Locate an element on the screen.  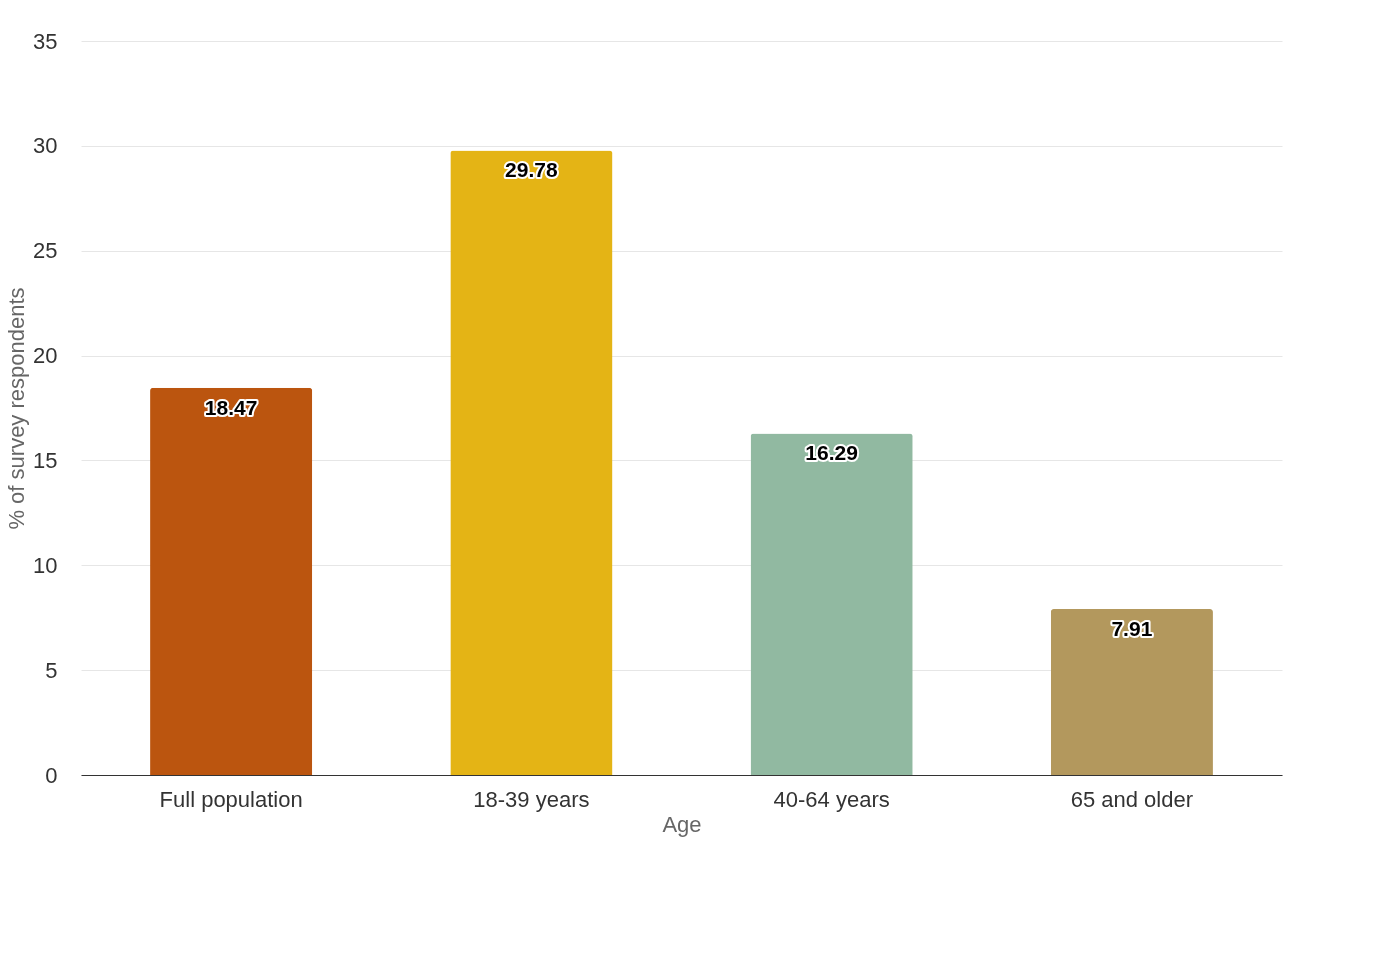
y-tick-label: 30 is located at coordinates (45, 146).